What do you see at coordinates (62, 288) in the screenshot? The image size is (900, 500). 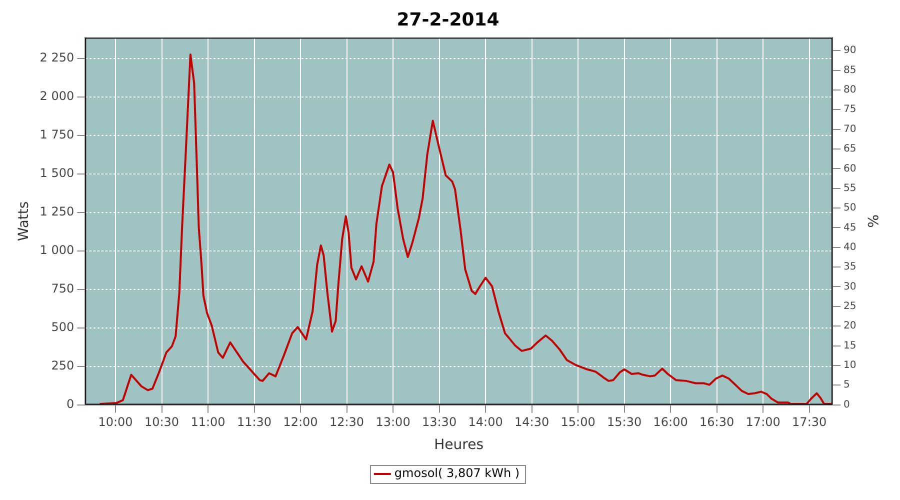 I see `y-tick-label: 750` at bounding box center [62, 288].